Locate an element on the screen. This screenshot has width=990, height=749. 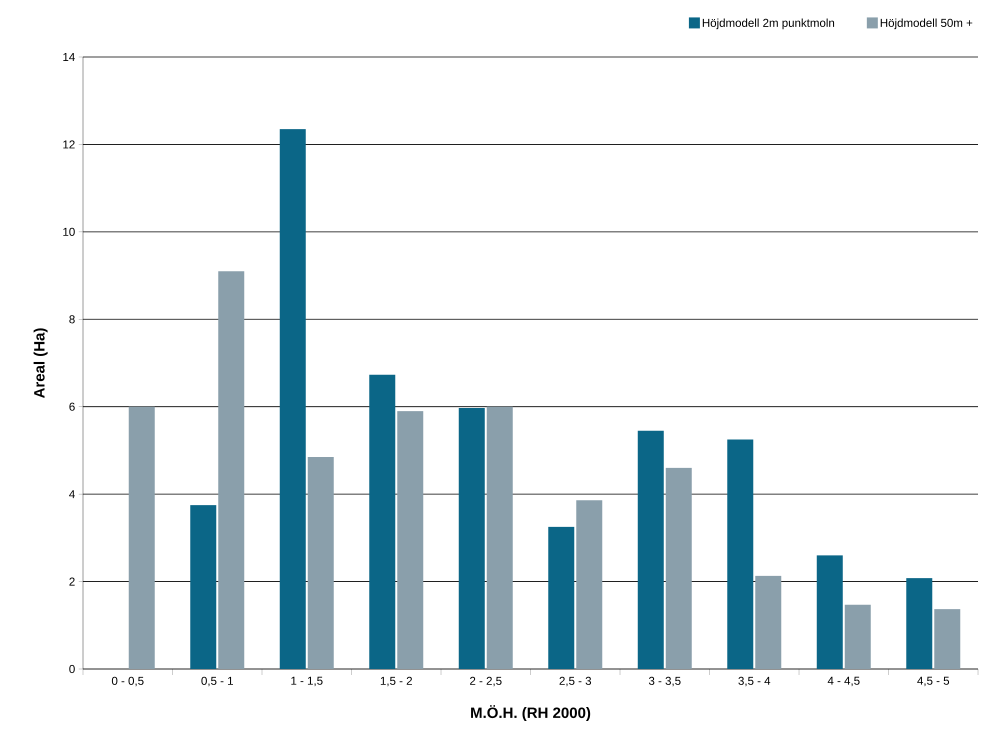
x-tick-label: 3,5 - 4 is located at coordinates (754, 681).